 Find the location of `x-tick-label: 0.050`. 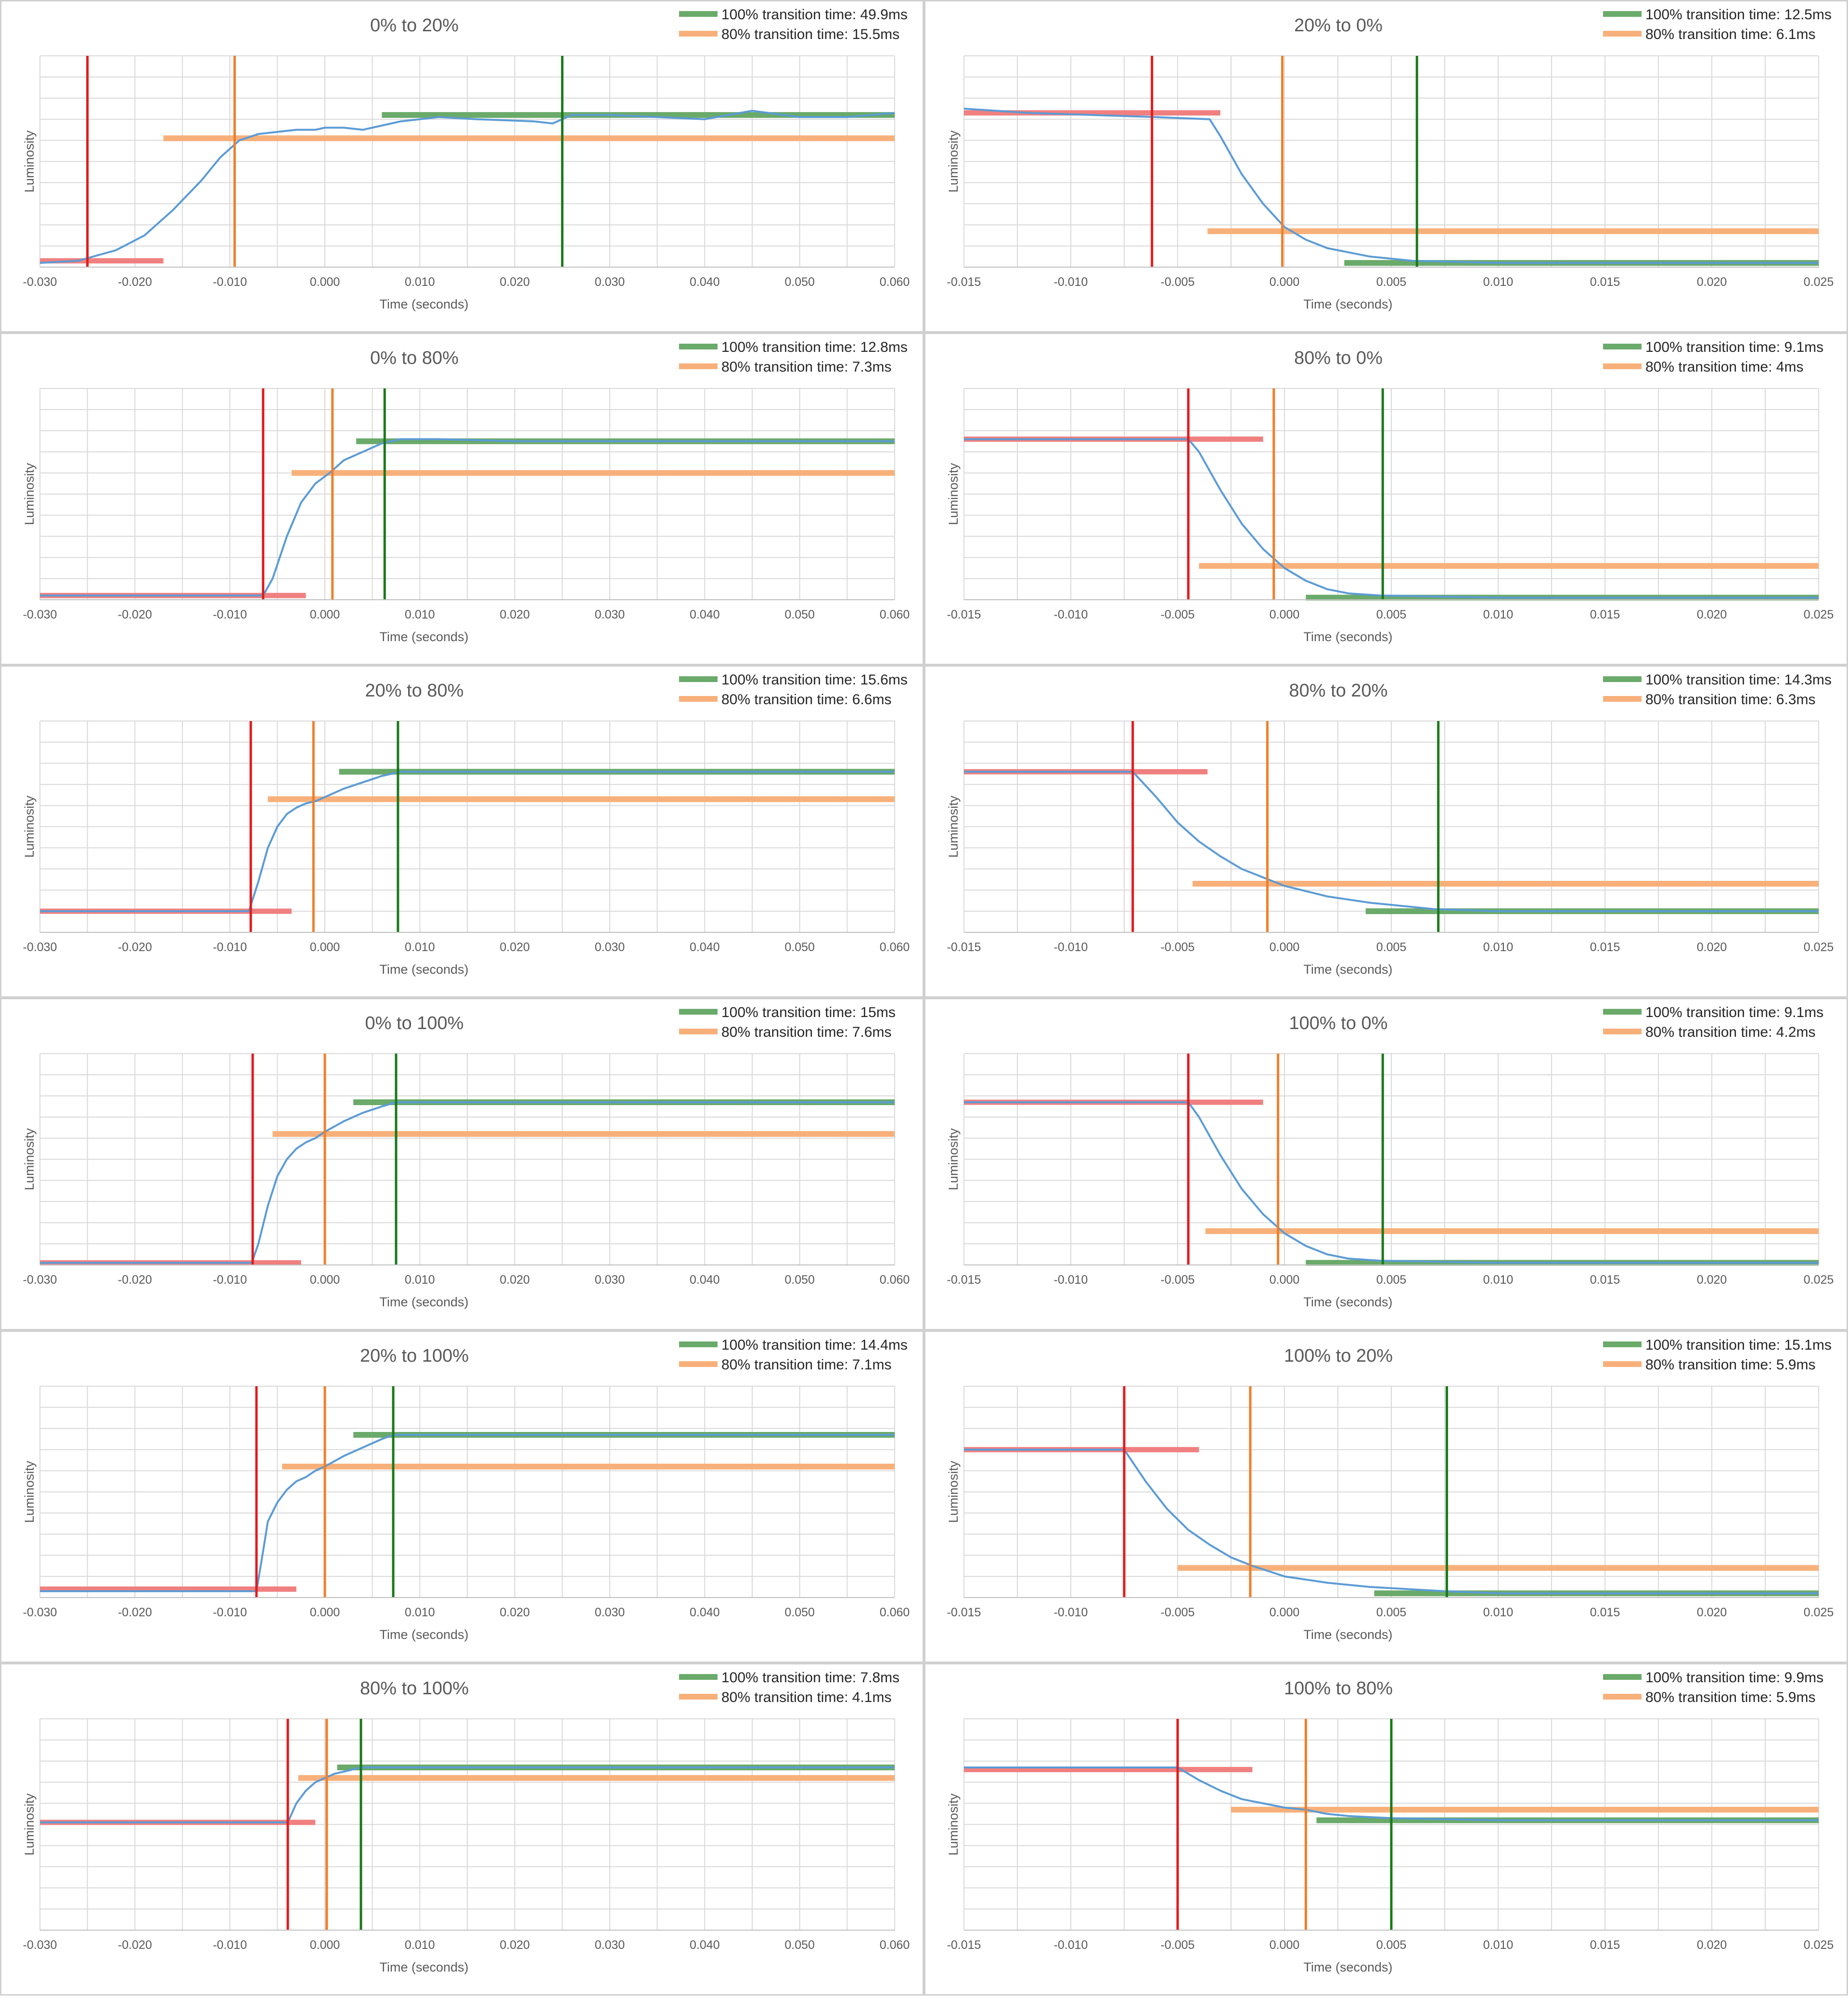

x-tick-label: 0.050 is located at coordinates (799, 282).